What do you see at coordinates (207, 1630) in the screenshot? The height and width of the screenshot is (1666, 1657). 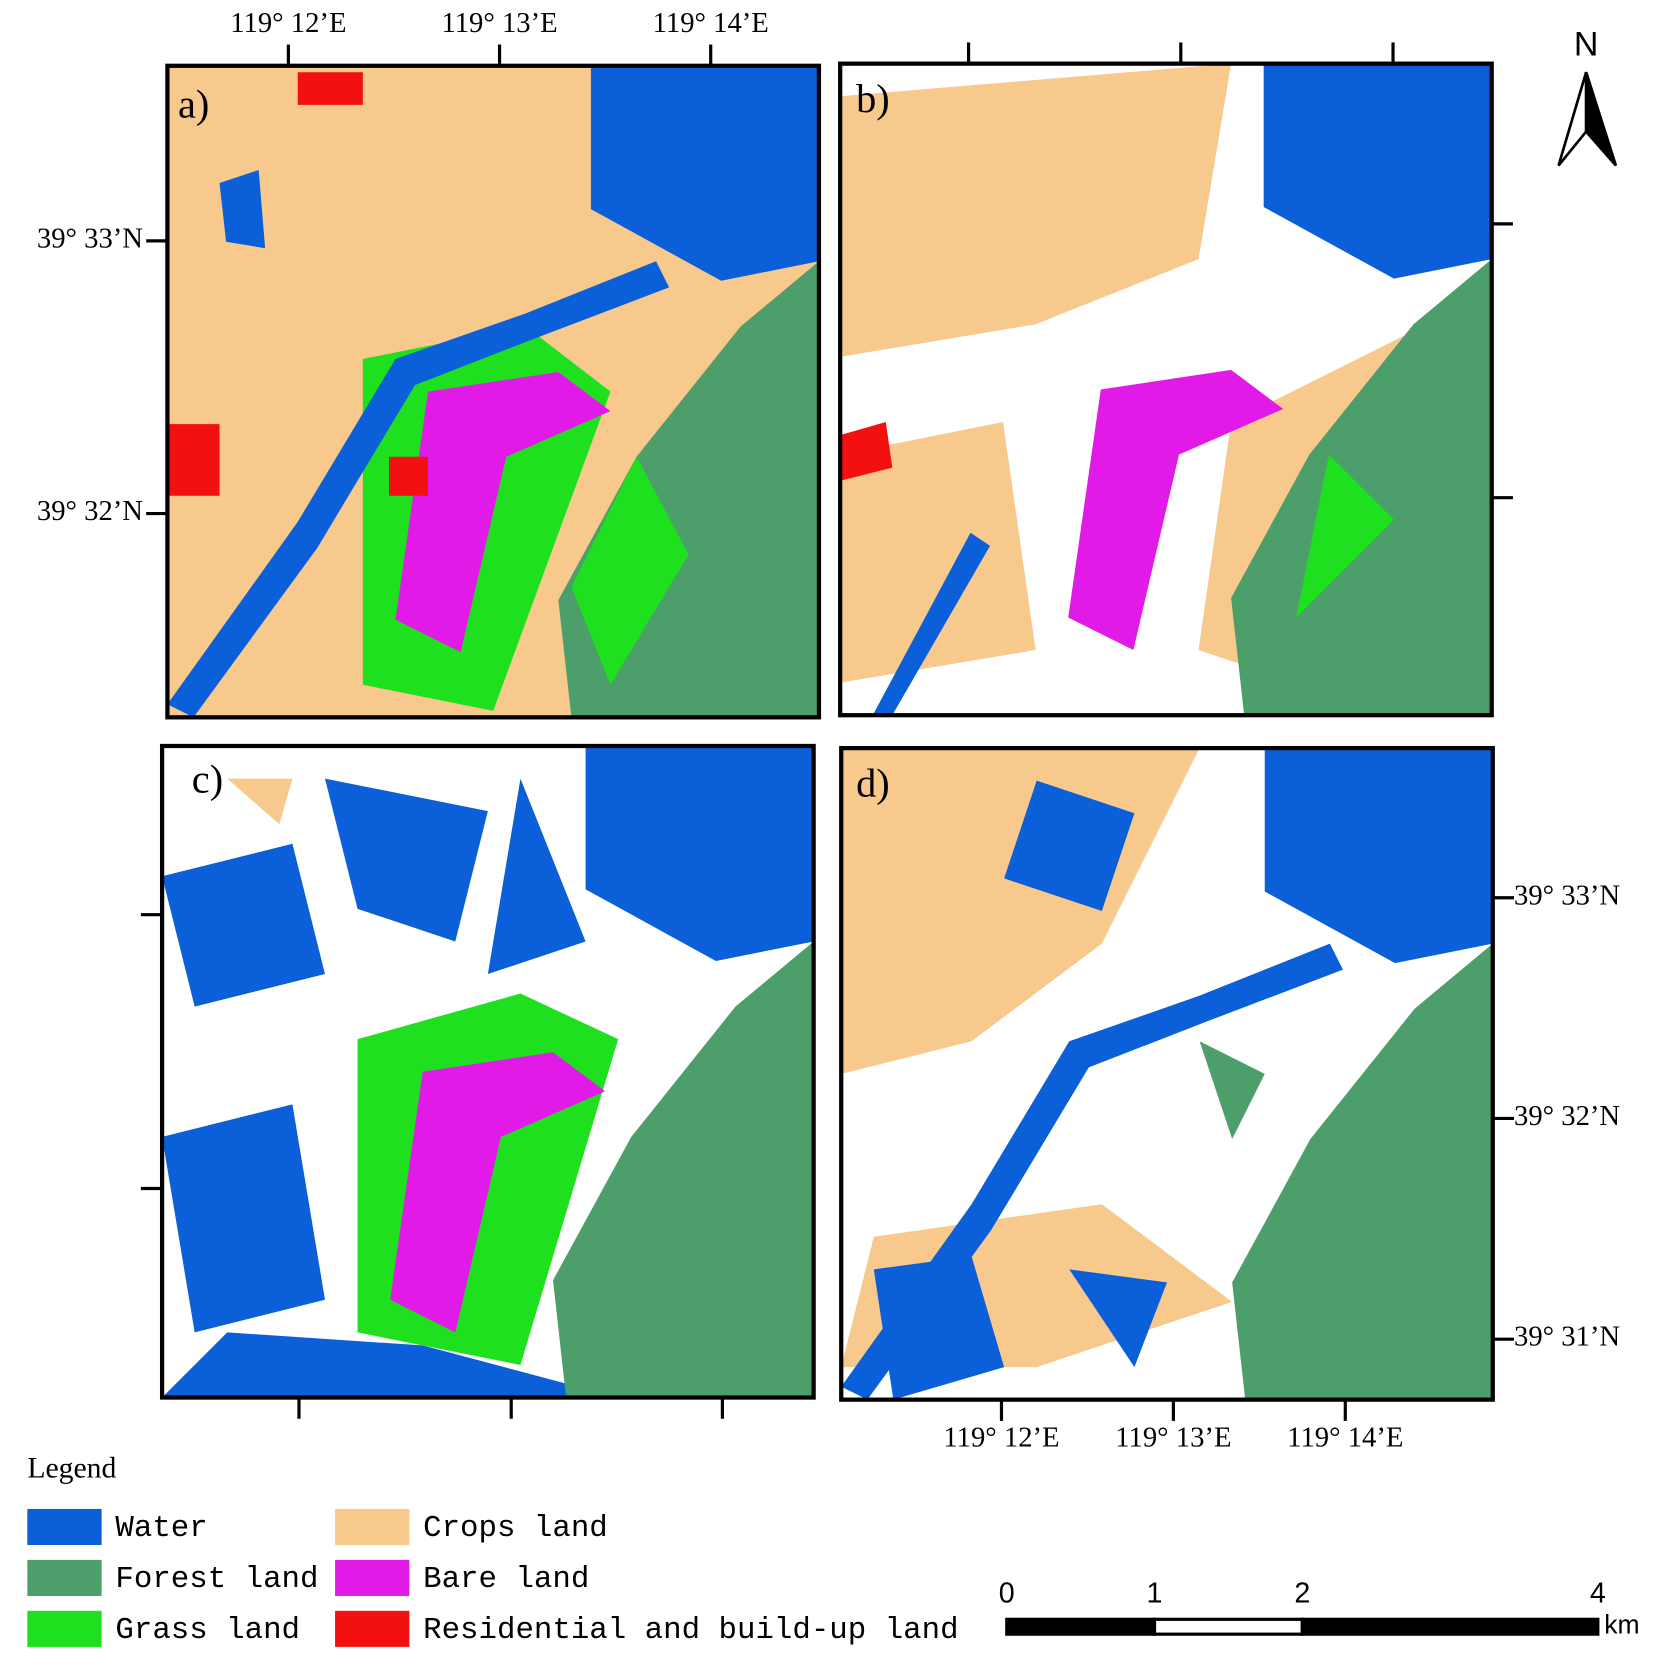 I see `legend-label: Grass land` at bounding box center [207, 1630].